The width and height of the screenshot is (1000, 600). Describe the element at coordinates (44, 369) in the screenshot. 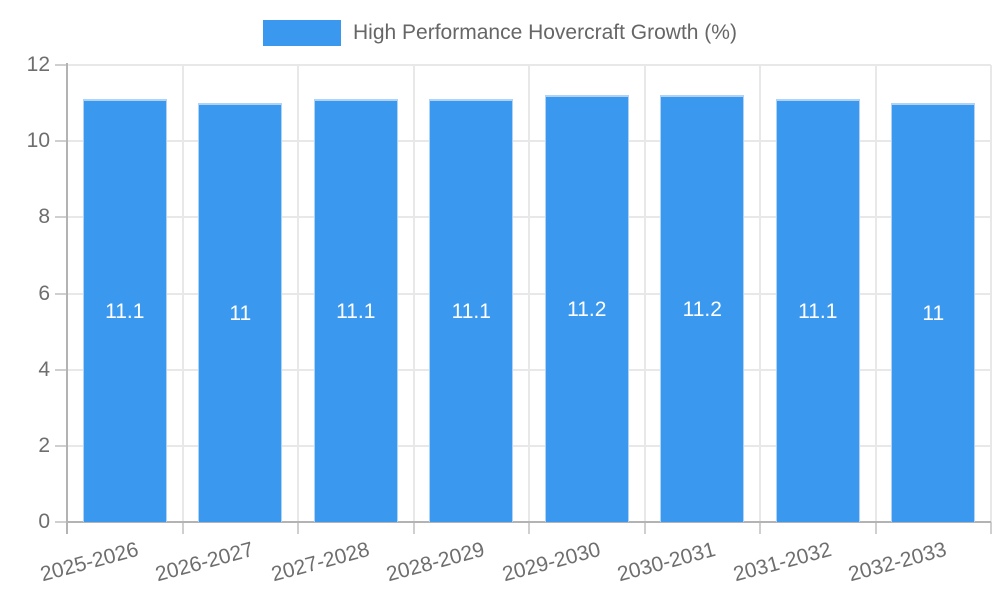

I see `y-tick-label: 4` at that location.